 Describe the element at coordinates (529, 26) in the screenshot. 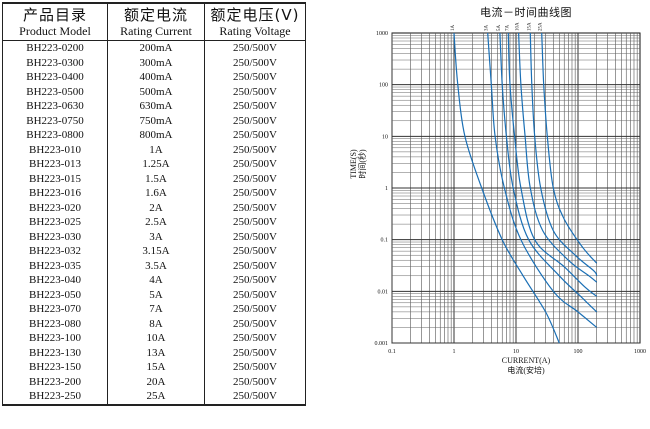

I see `curve-label: 15A` at that location.